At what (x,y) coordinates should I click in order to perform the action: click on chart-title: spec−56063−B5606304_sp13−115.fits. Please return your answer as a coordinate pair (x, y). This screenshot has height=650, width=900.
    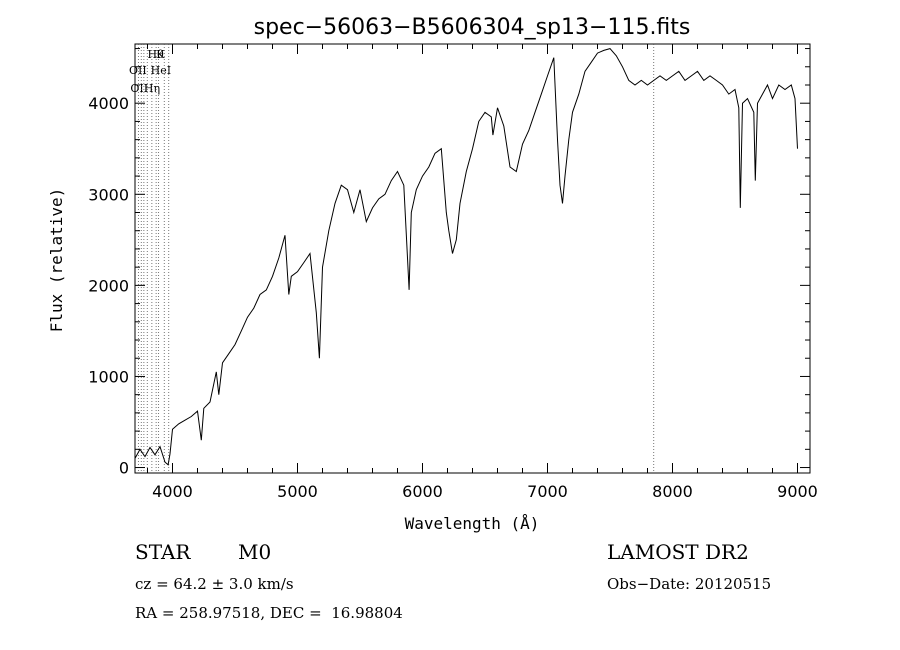
    Looking at the image, I should click on (472, 27).